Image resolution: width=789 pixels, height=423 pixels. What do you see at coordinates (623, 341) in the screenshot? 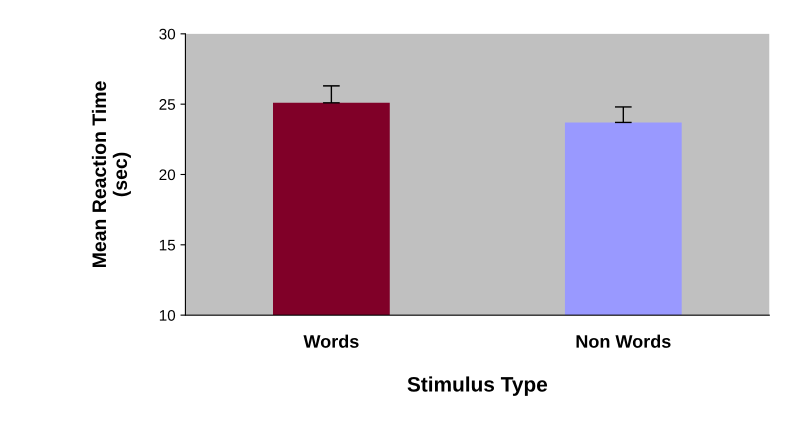
I see `x-tick-label: Non Words` at bounding box center [623, 341].